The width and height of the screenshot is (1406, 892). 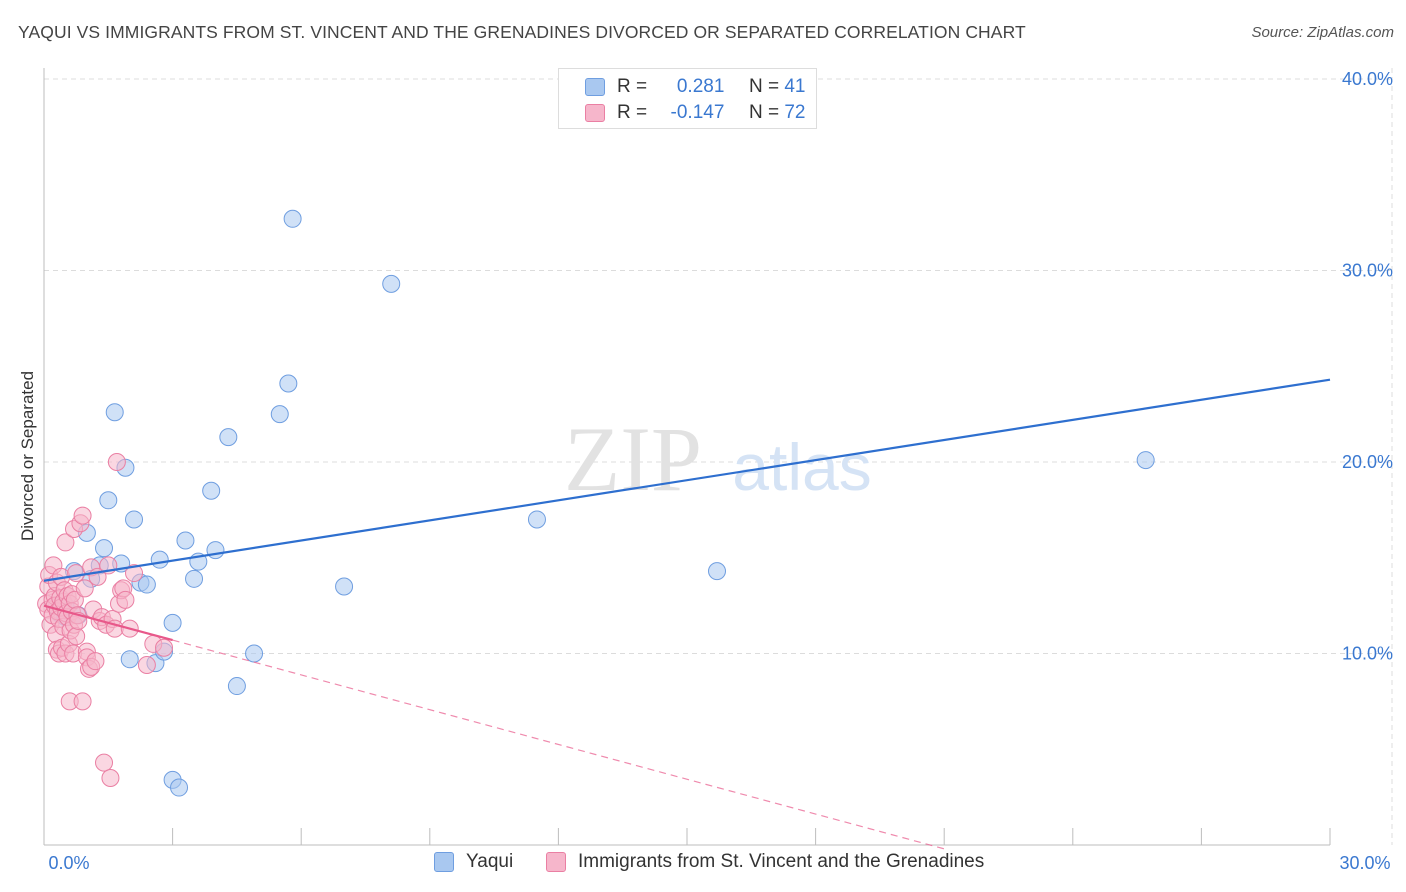 What do you see at coordinates (1364, 863) in the screenshot?
I see `x-tick-label: 30.0%` at bounding box center [1364, 863].